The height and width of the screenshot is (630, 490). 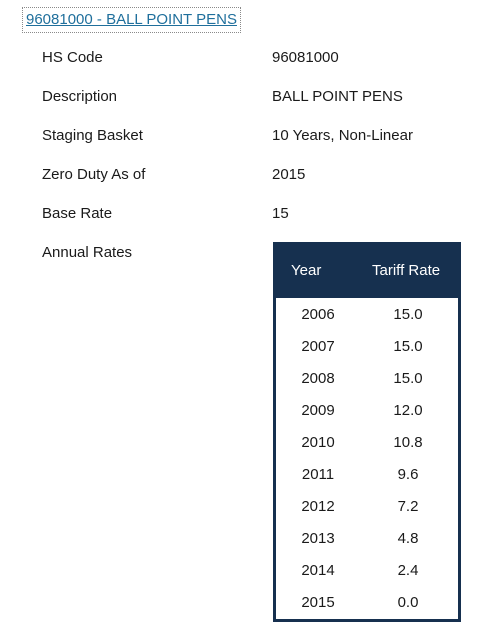 What do you see at coordinates (408, 570) in the screenshot?
I see `rate-cell: 2.4` at bounding box center [408, 570].